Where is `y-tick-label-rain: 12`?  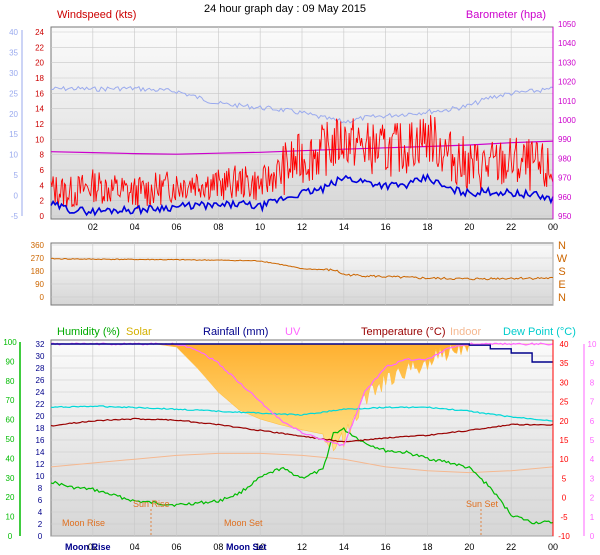 y-tick-label-rain: 12 is located at coordinates (40, 464).